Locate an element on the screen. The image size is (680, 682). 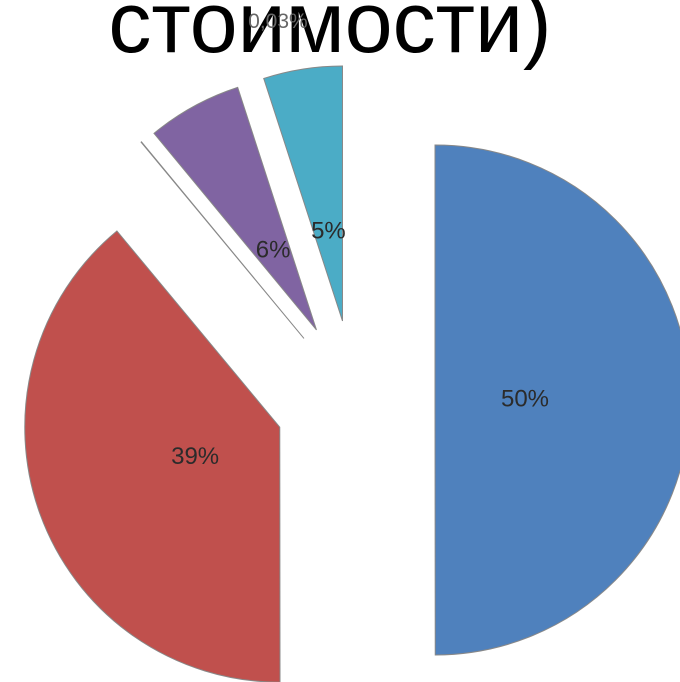
data-label: 0,03% is located at coordinates (278, 21).